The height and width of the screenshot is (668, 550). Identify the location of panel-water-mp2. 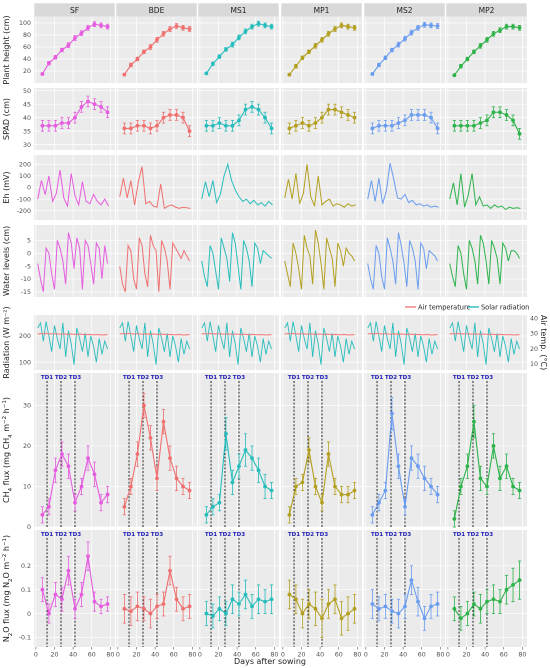
(486, 261).